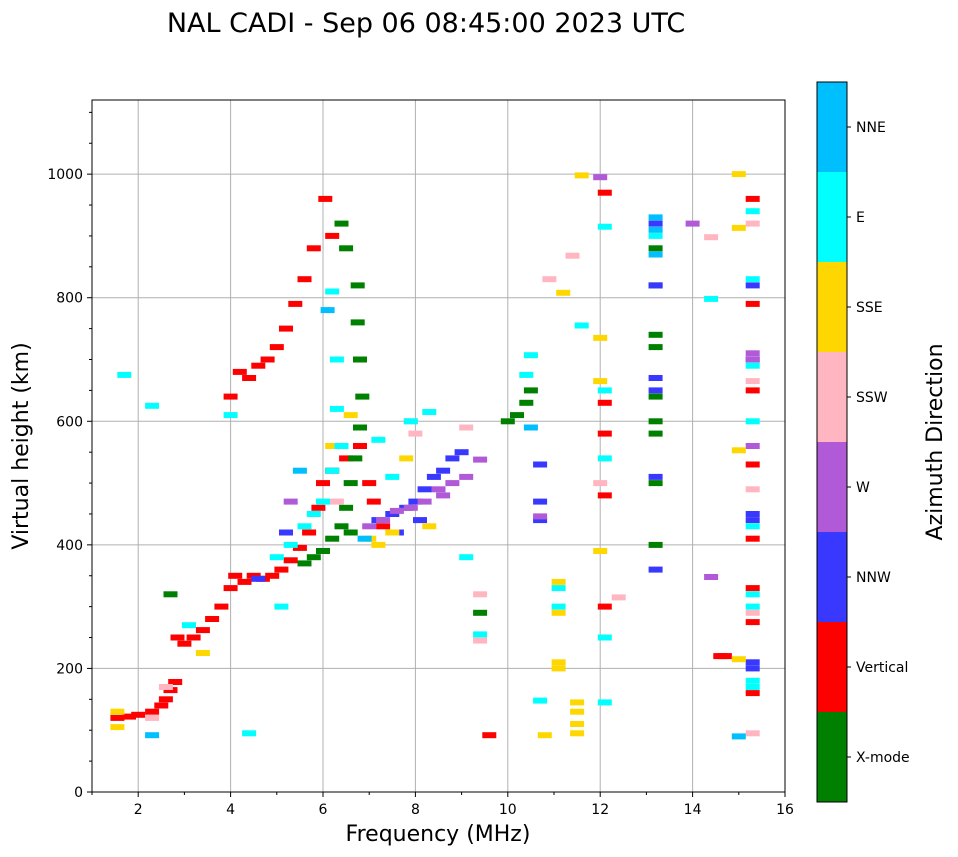 This screenshot has width=958, height=857. Describe the element at coordinates (426, 23) in the screenshot. I see `chart-title: NAL CADI - Sep 06 08:45:00 2023 UTC` at that location.